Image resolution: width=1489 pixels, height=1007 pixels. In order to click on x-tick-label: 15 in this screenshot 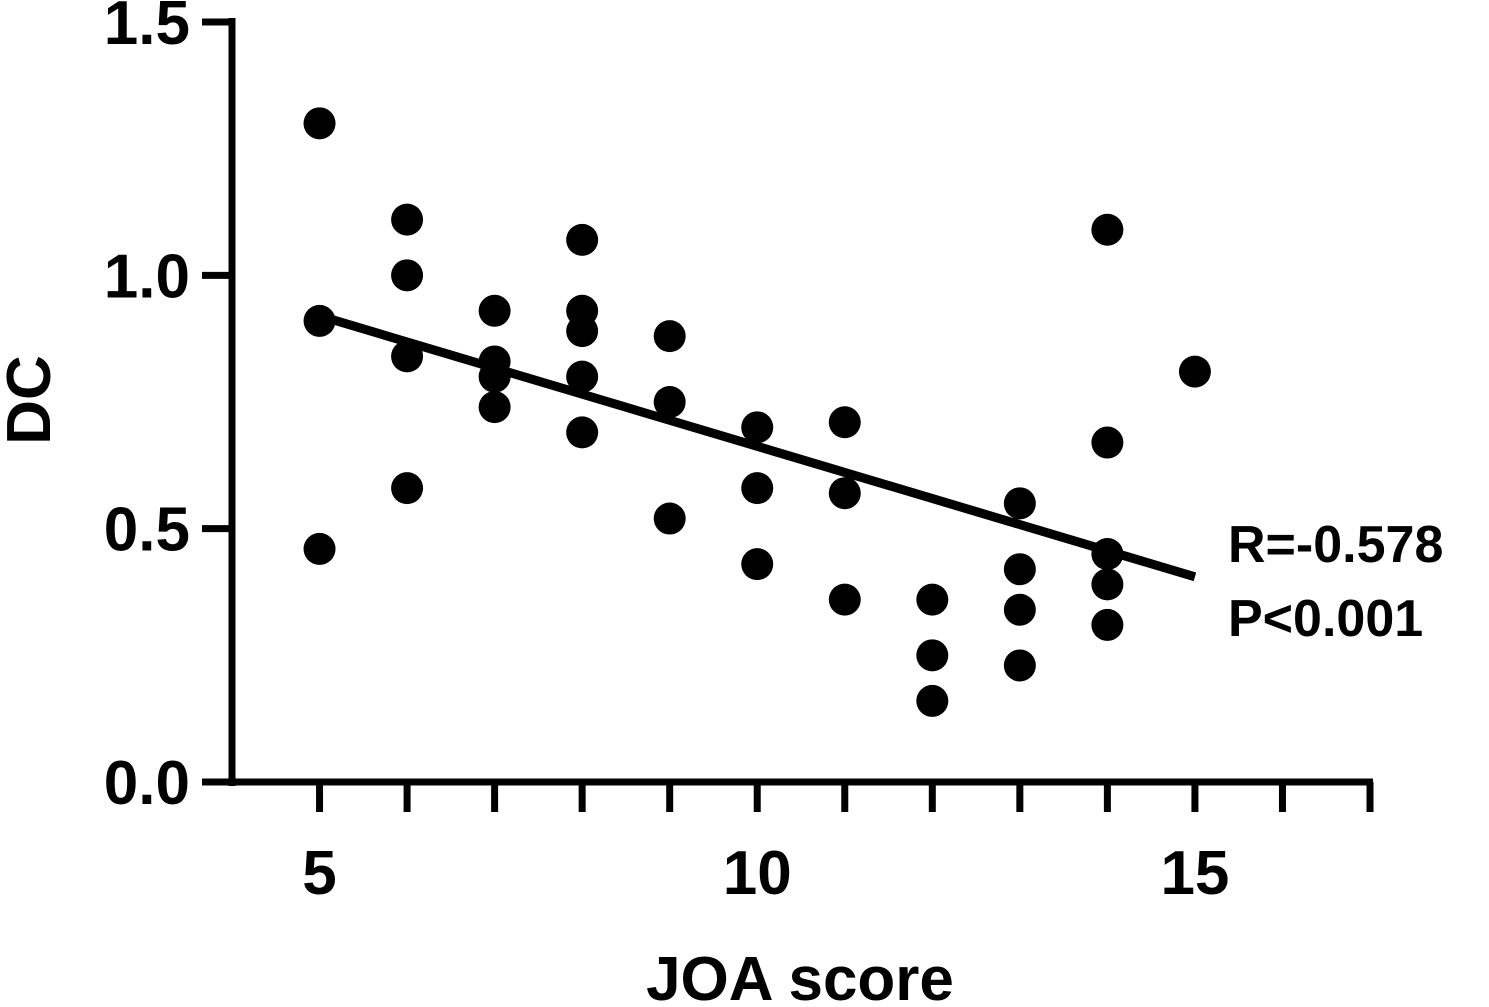, I will do `click(1194, 873)`.